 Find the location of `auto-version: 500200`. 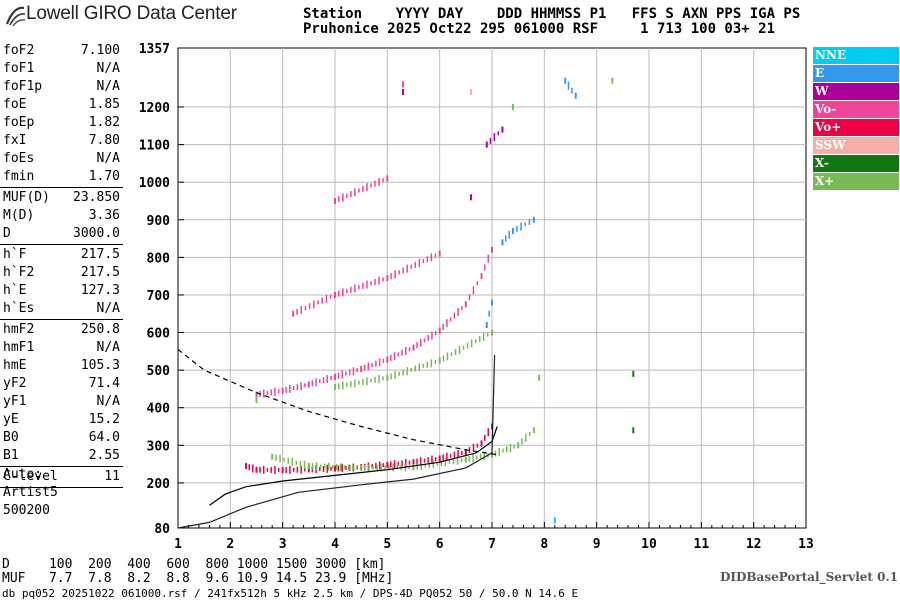

auto-version: 500200 is located at coordinates (26, 510).